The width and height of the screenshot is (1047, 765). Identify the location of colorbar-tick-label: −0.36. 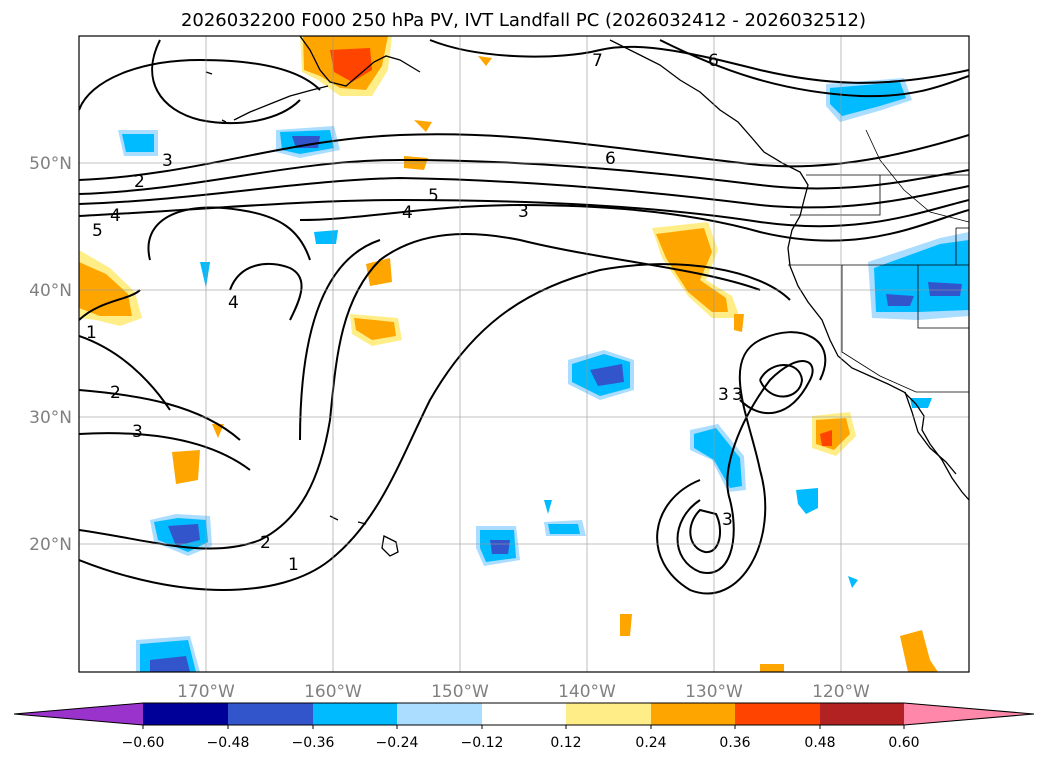
(313, 743).